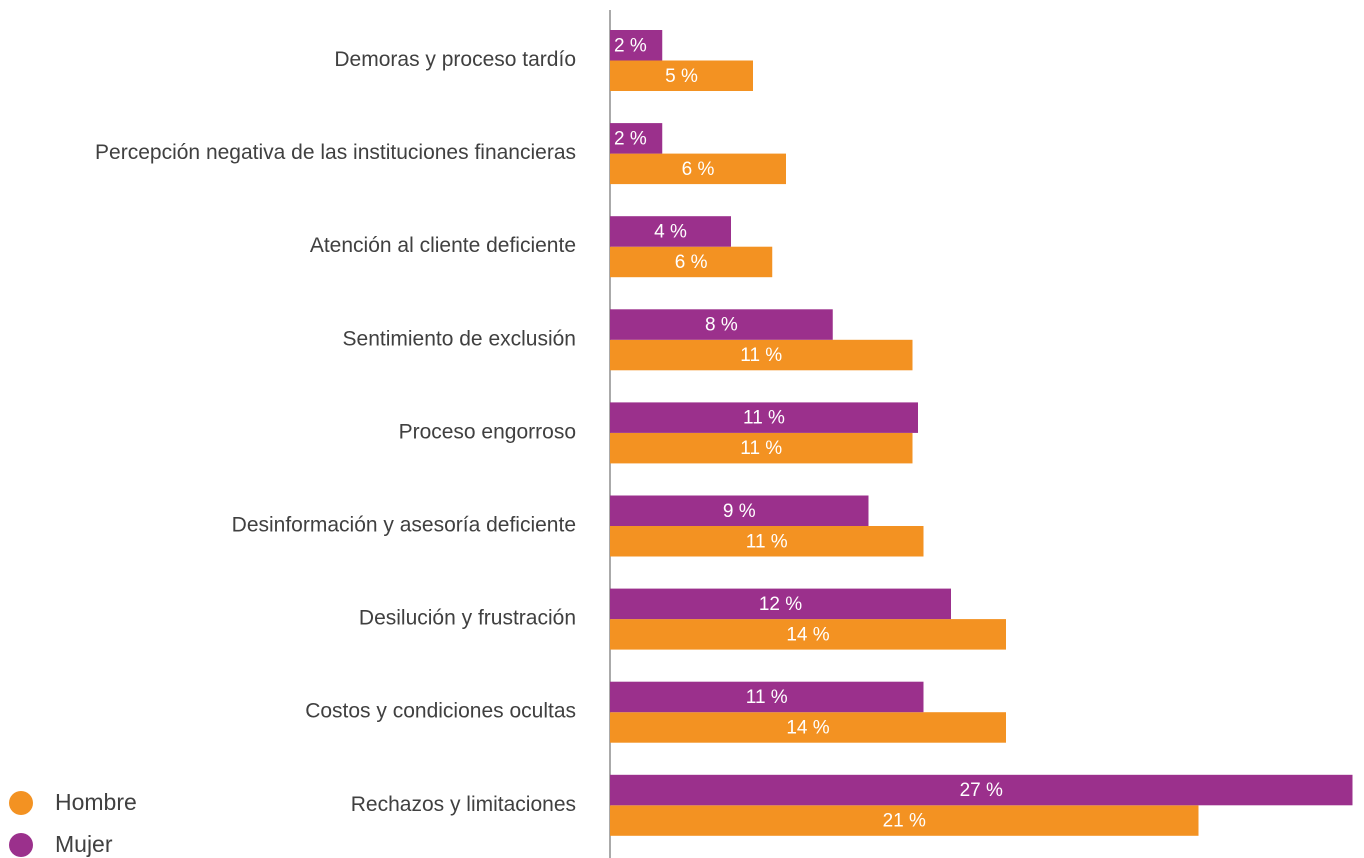  I want to click on value-label: 27 %, so click(981, 790).